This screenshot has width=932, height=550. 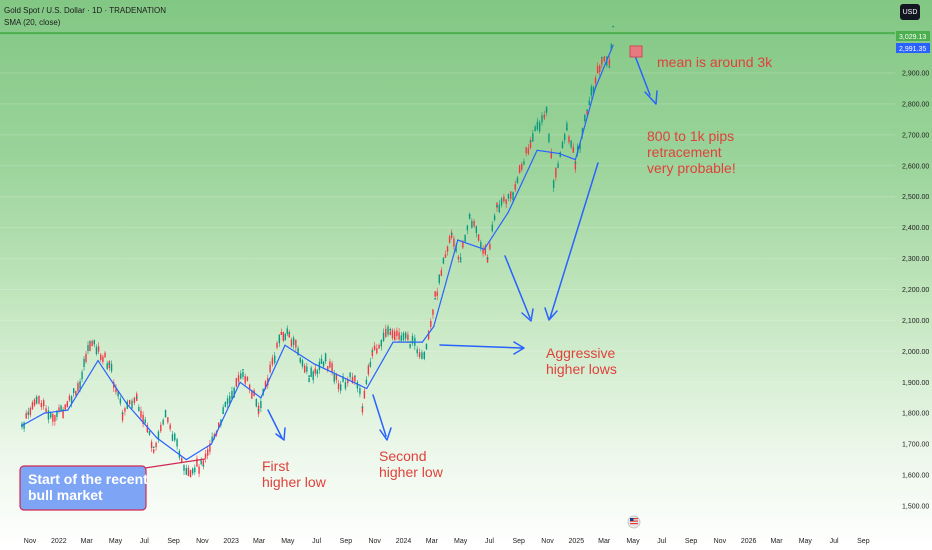 I want to click on start-callout: Start of the recent bull market, so click(x=112, y=484).